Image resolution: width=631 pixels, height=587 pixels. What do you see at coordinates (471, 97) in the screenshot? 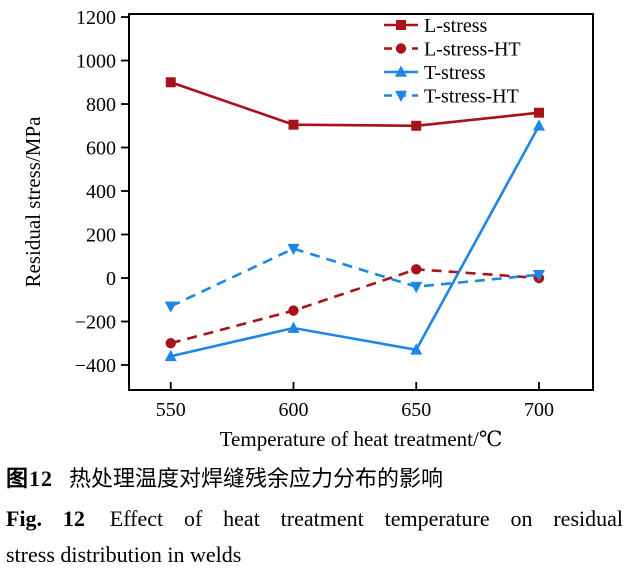
I see `legend-label: T-stress-HT` at bounding box center [471, 97].